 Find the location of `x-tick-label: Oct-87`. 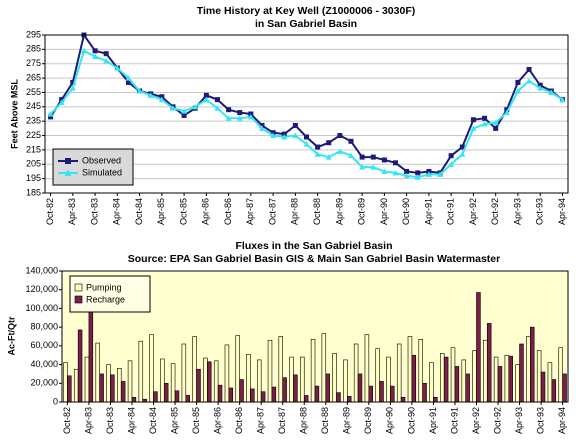

x-tick-label: Oct-87 is located at coordinates (272, 211).